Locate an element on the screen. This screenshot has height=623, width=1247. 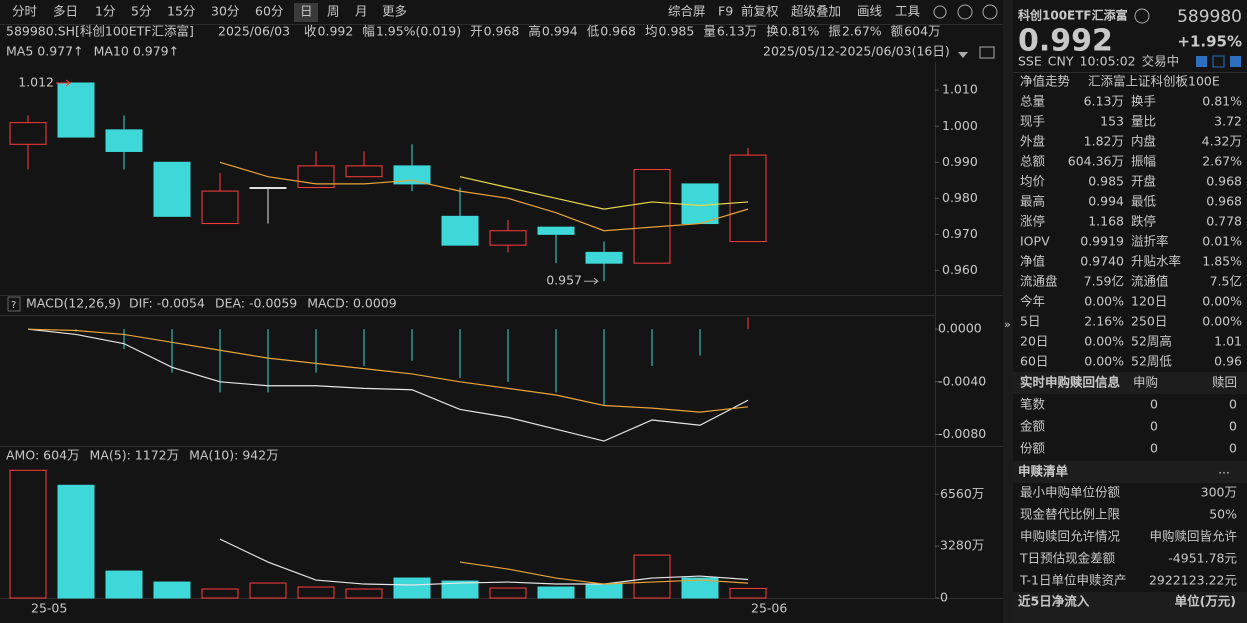
stat-value: 1.168 is located at coordinates (1106, 221).